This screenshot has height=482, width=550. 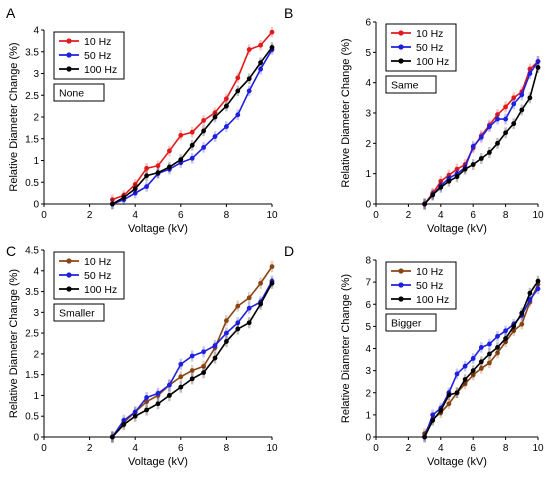 I want to click on y-tick-label: 2.5, so click(x=32, y=96).